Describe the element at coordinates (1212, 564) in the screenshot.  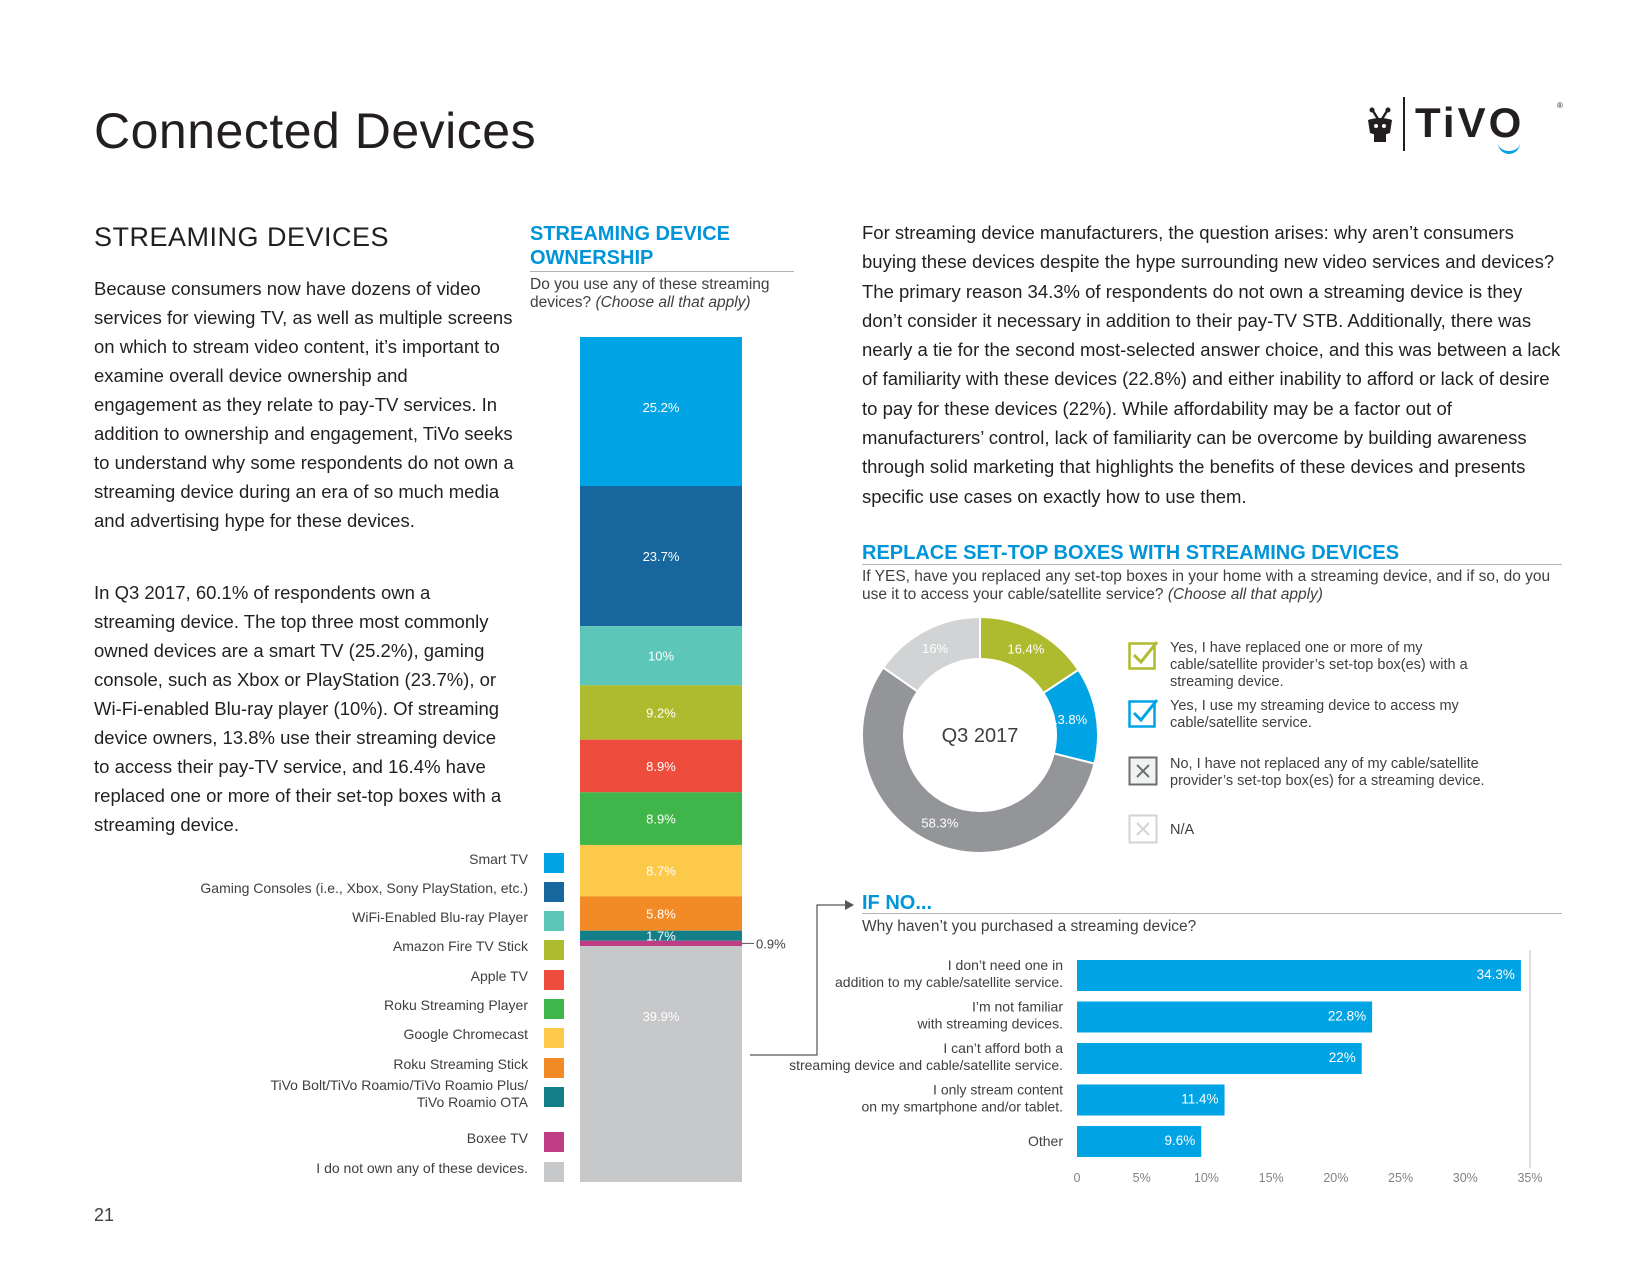
I see `replace-rule` at that location.